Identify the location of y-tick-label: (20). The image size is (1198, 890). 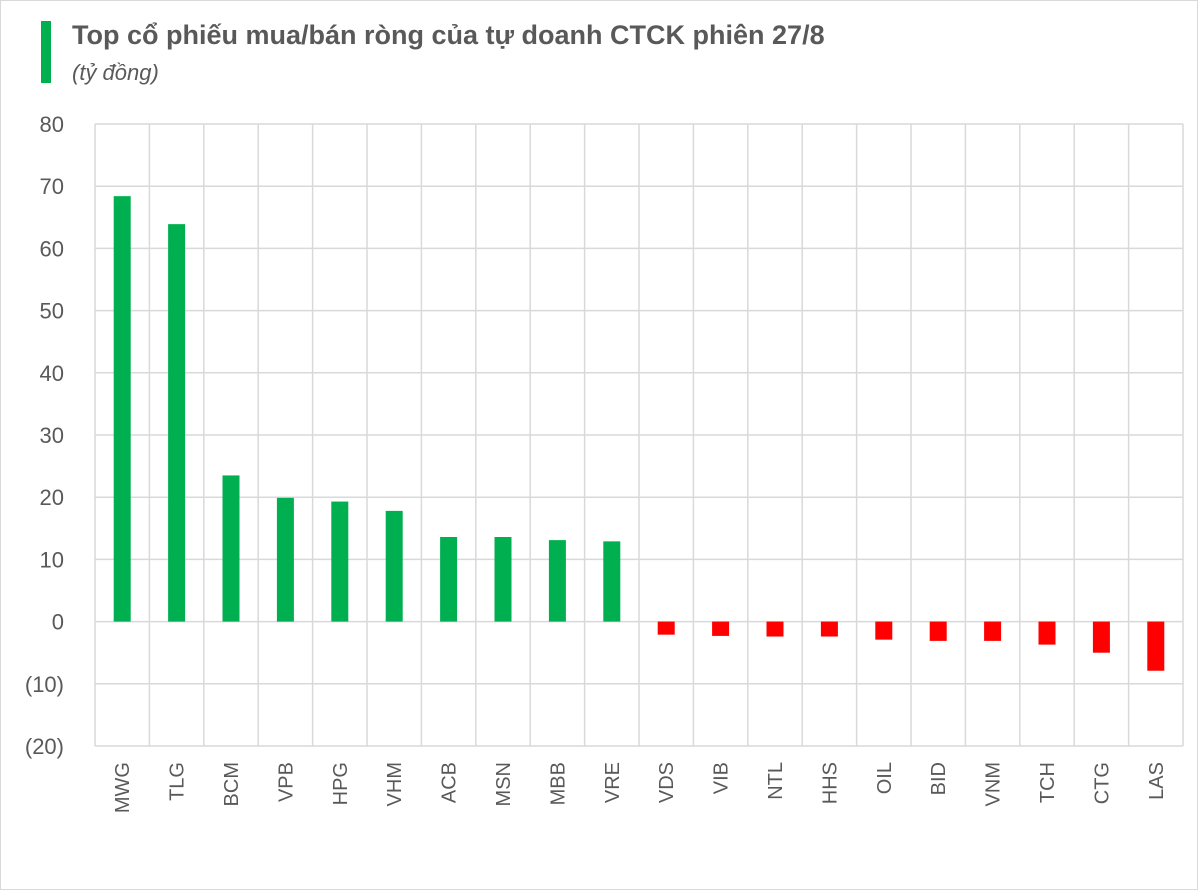
(44, 746).